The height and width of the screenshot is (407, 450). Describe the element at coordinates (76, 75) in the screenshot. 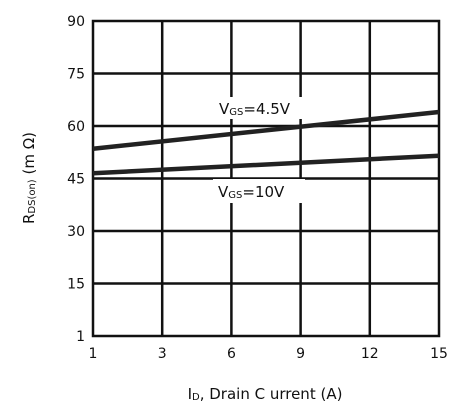

I see `y-tick-75: 75` at that location.